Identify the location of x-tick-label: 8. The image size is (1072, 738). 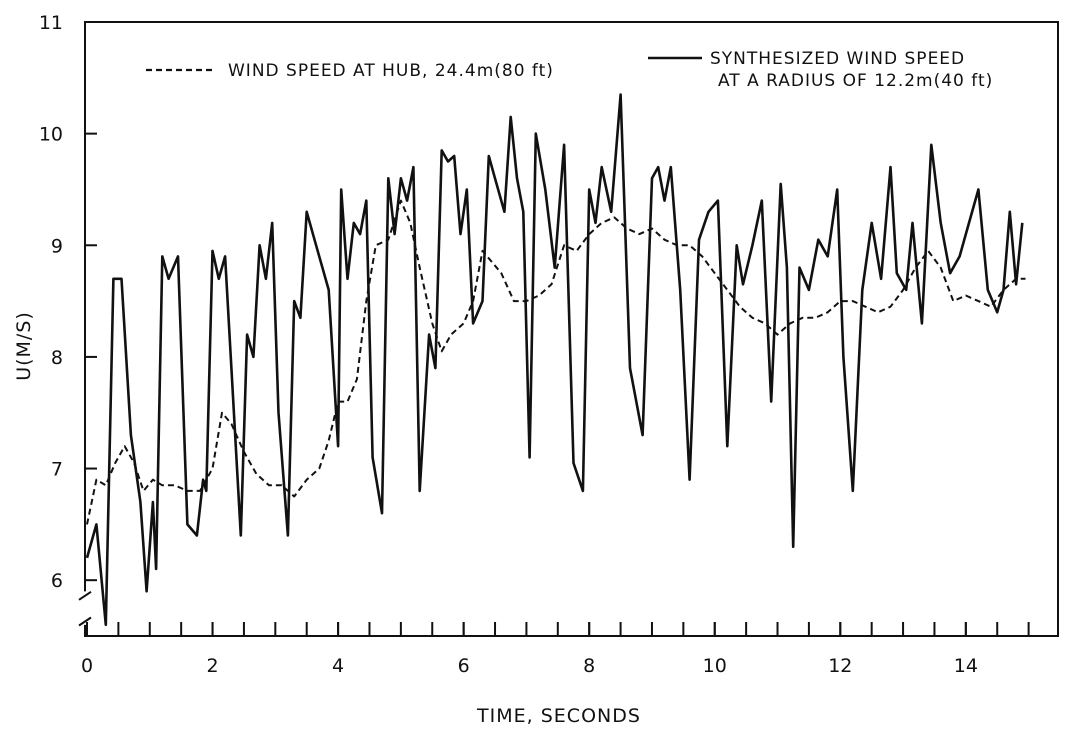
(589, 666).